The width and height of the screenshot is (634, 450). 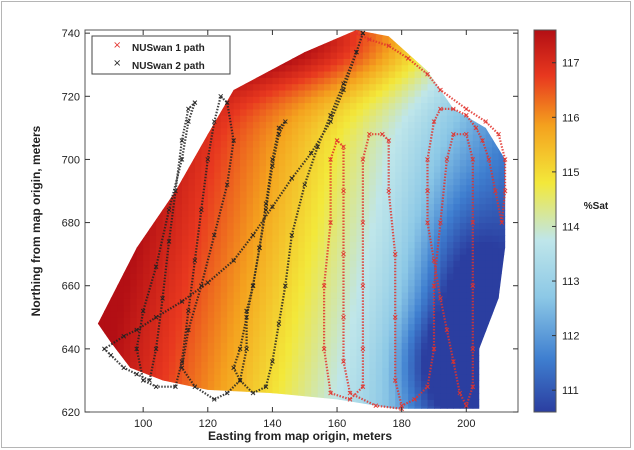 I want to click on y-tick-label: 660, so click(x=71, y=287).